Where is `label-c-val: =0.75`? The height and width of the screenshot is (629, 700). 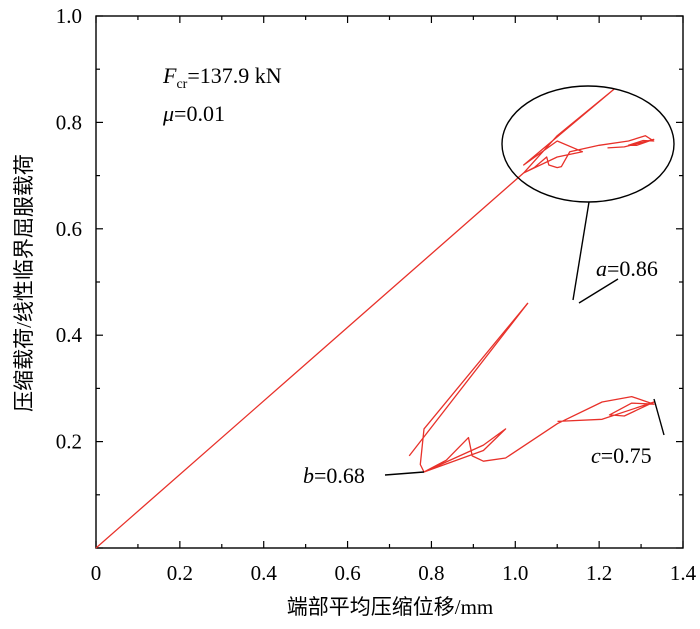
label-c-val: =0.75 is located at coordinates (626, 455).